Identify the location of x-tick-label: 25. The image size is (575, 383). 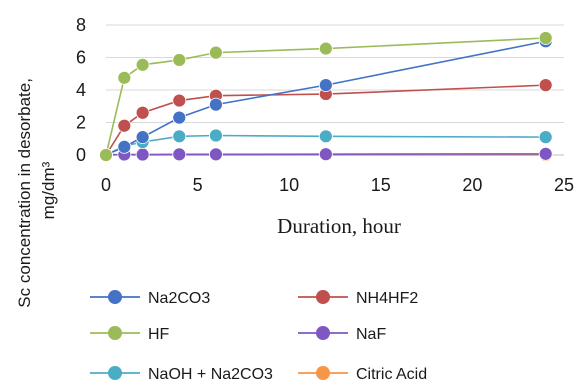
(564, 185).